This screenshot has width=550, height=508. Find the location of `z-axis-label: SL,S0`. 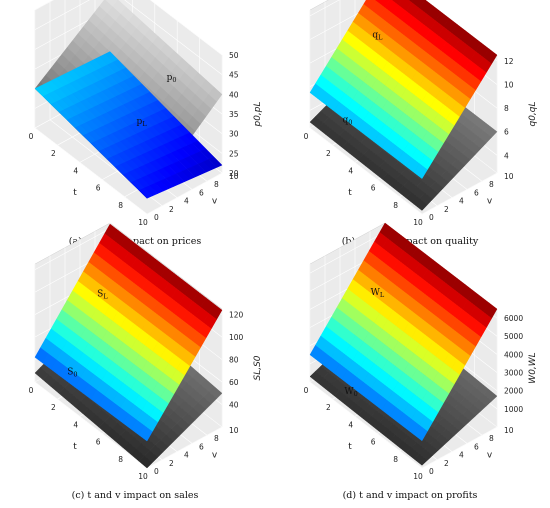

z-axis-label: SL,S0 is located at coordinates (258, 367).